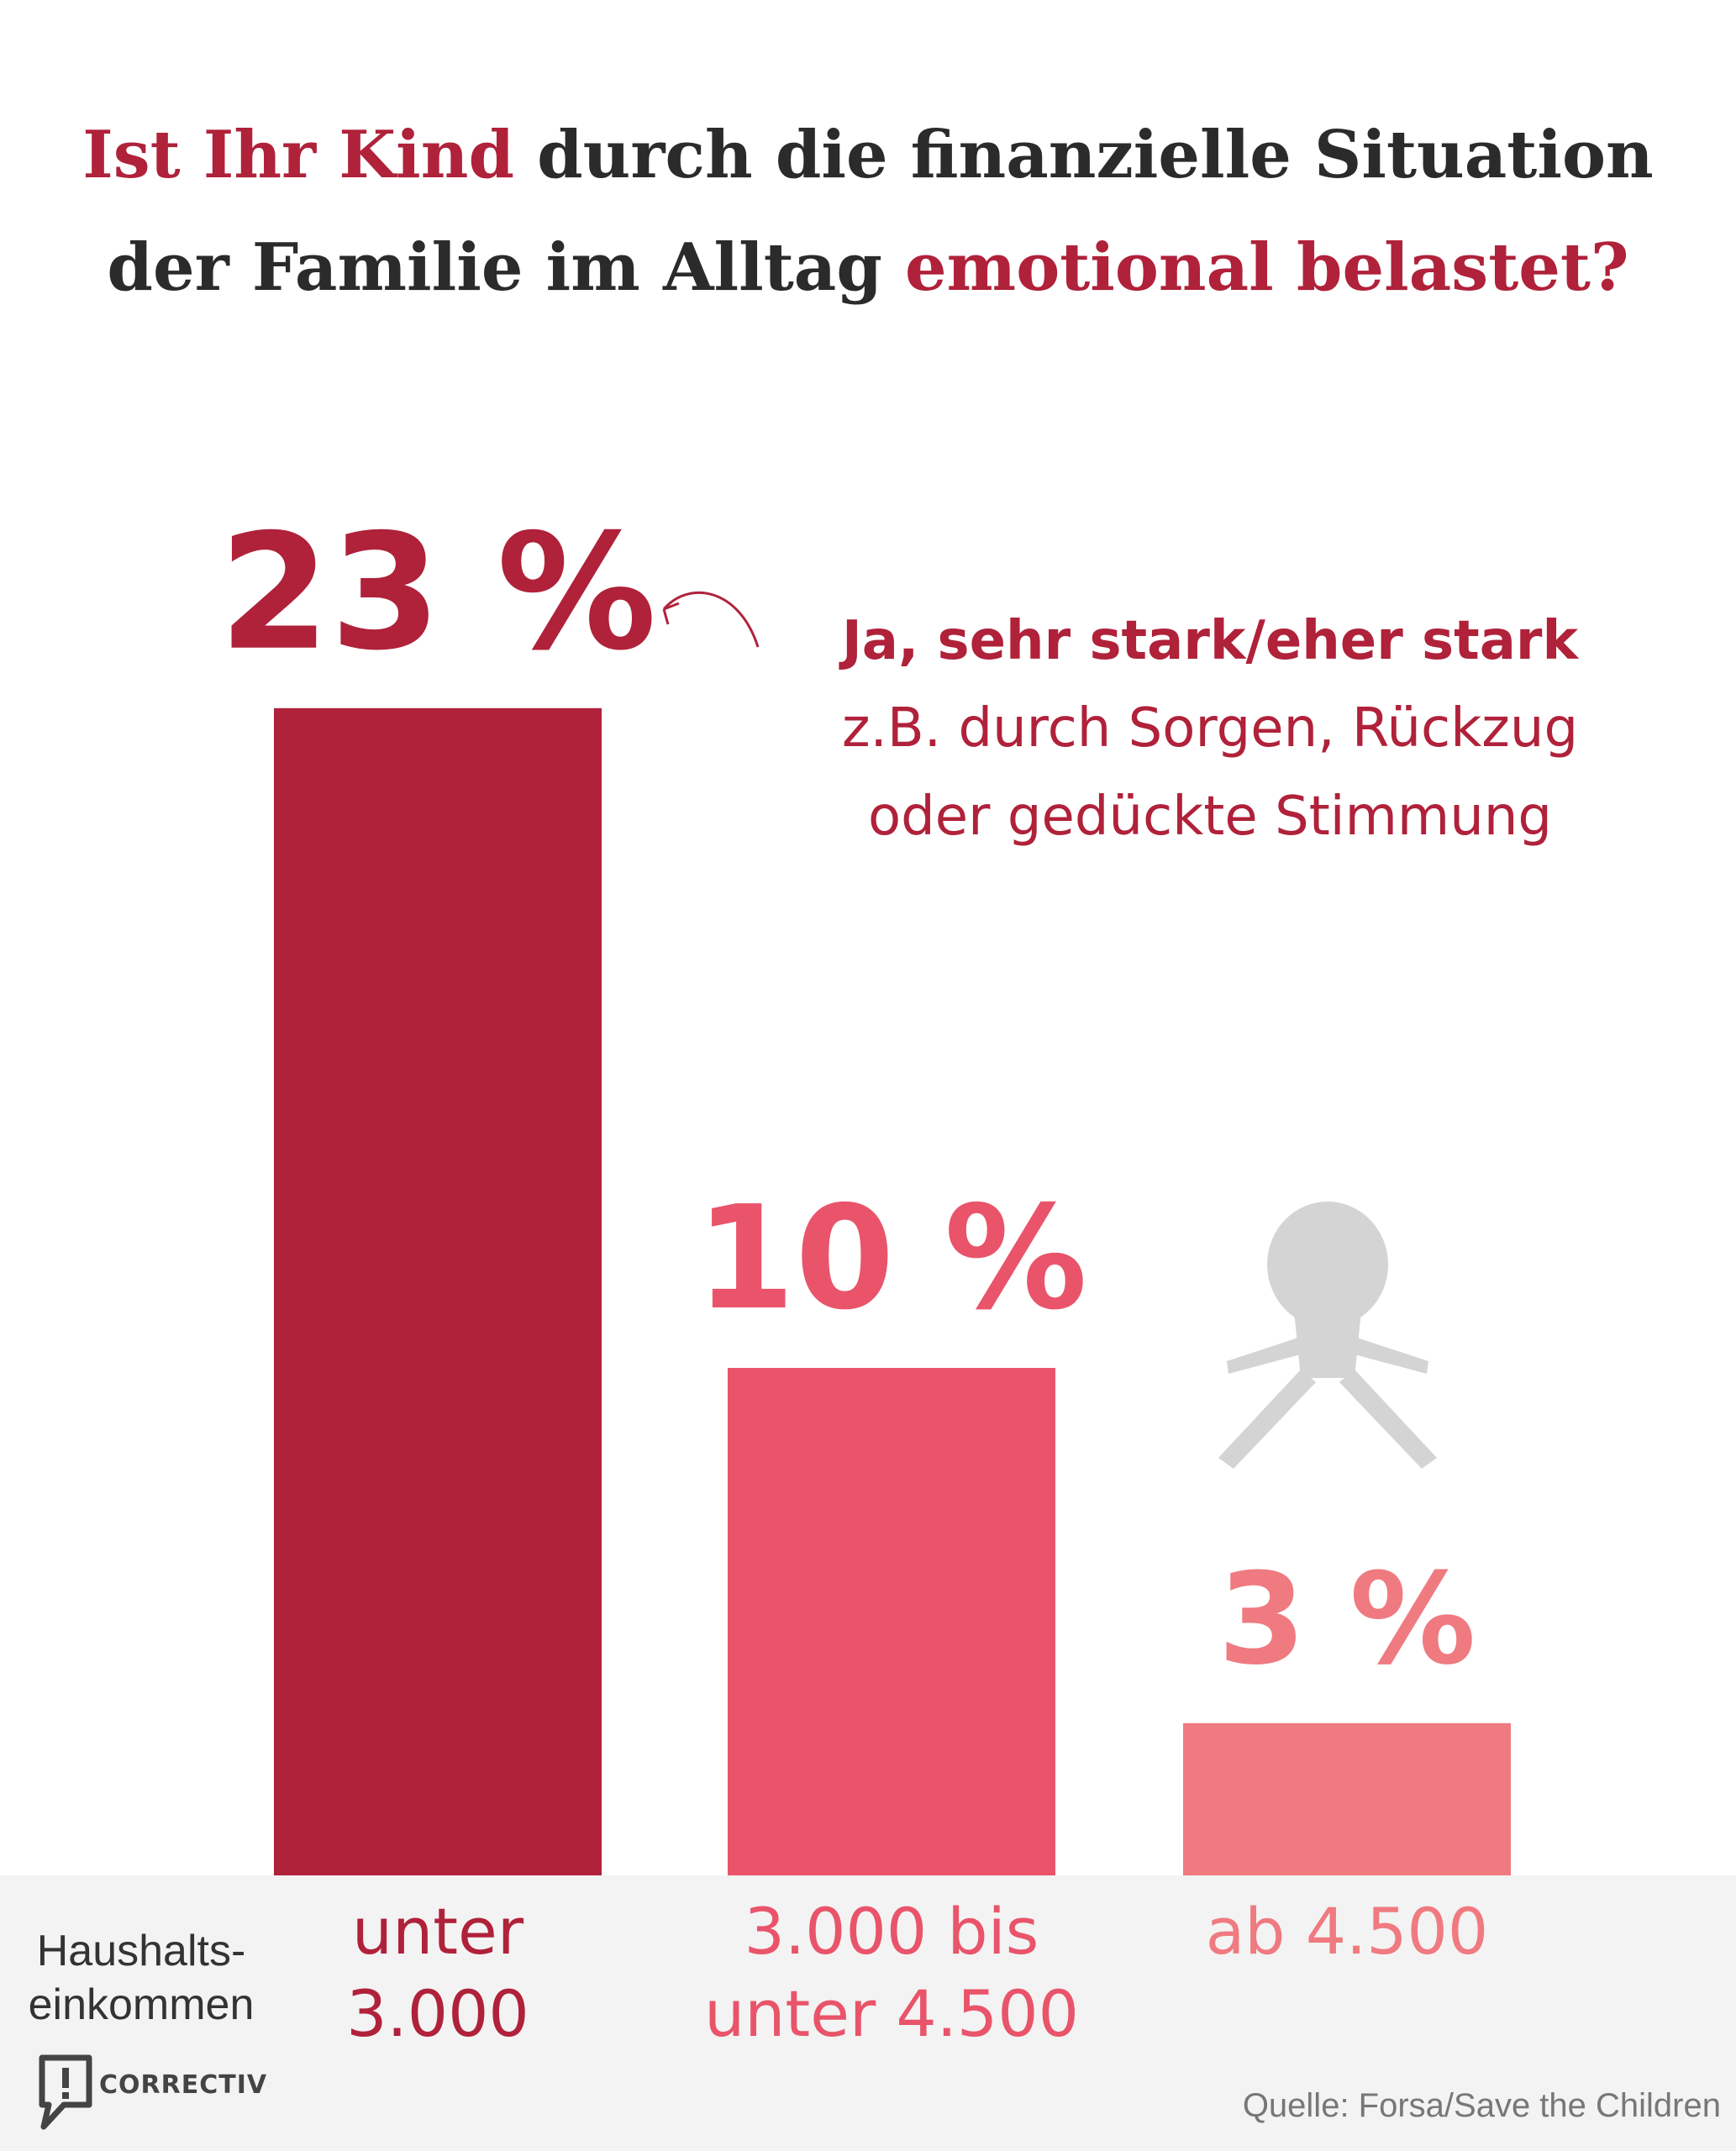 Image resolution: width=1736 pixels, height=2151 pixels. Describe the element at coordinates (891, 1973) in the screenshot. I see `category-label-2: 3.000 bis unter 4.500` at that location.